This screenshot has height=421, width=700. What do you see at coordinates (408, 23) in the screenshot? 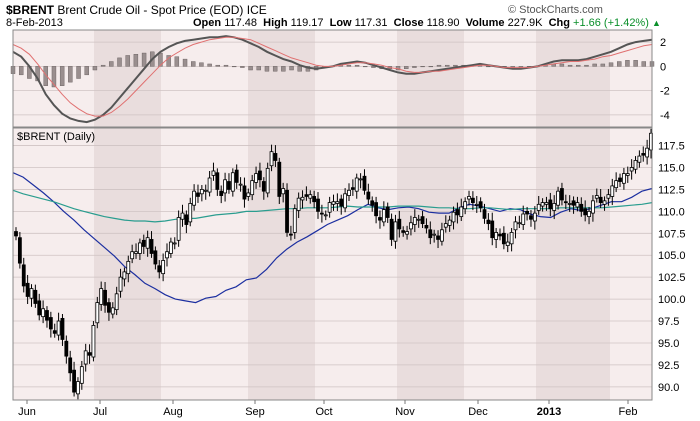
I see `close-label: Close` at bounding box center [408, 23].